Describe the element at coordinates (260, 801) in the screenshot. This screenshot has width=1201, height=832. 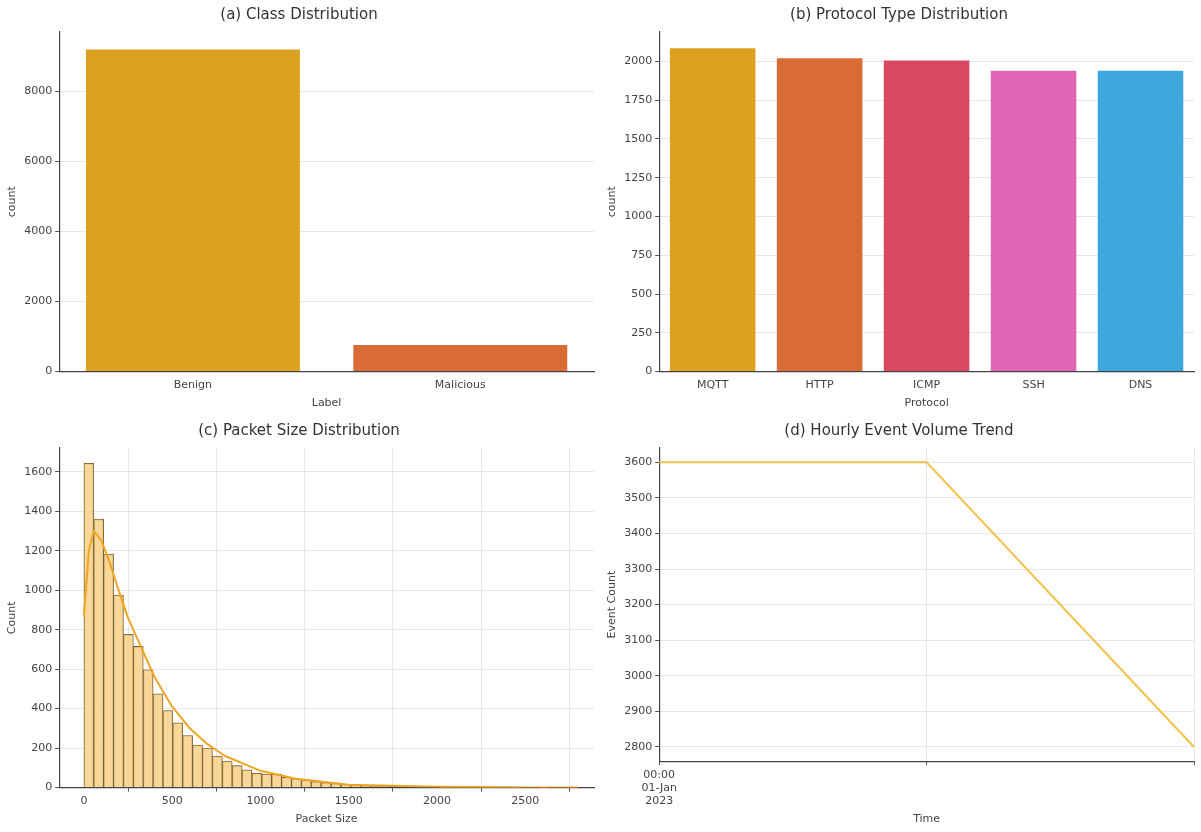
I see `x-tick-label: 1000` at that location.